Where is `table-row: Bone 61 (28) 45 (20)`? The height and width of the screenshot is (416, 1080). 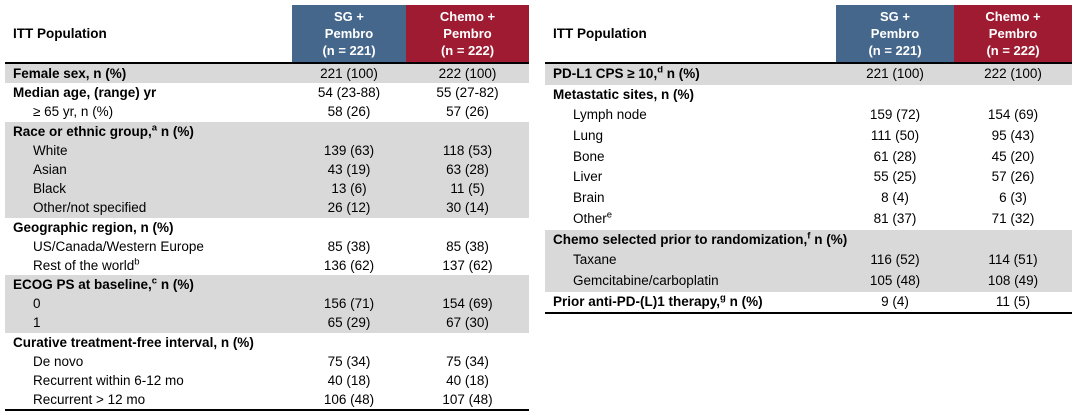 table-row: Bone 61 (28) 45 (20) is located at coordinates (808, 157).